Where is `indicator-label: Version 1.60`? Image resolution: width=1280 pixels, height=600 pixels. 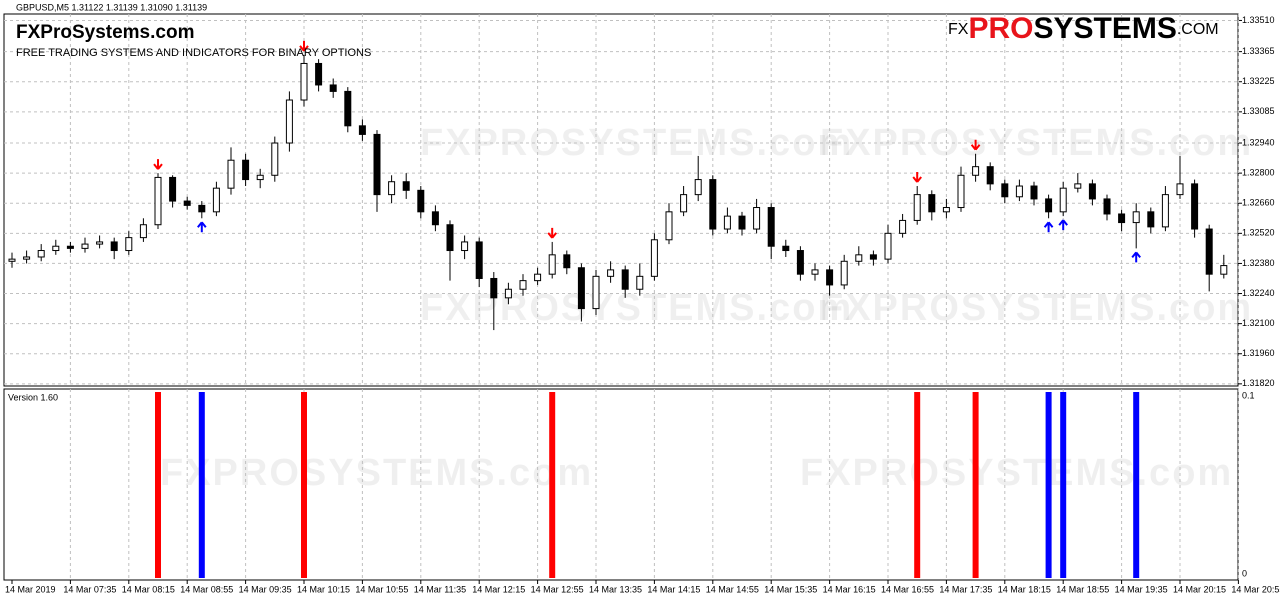 indicator-label: Version 1.60 is located at coordinates (33, 397).